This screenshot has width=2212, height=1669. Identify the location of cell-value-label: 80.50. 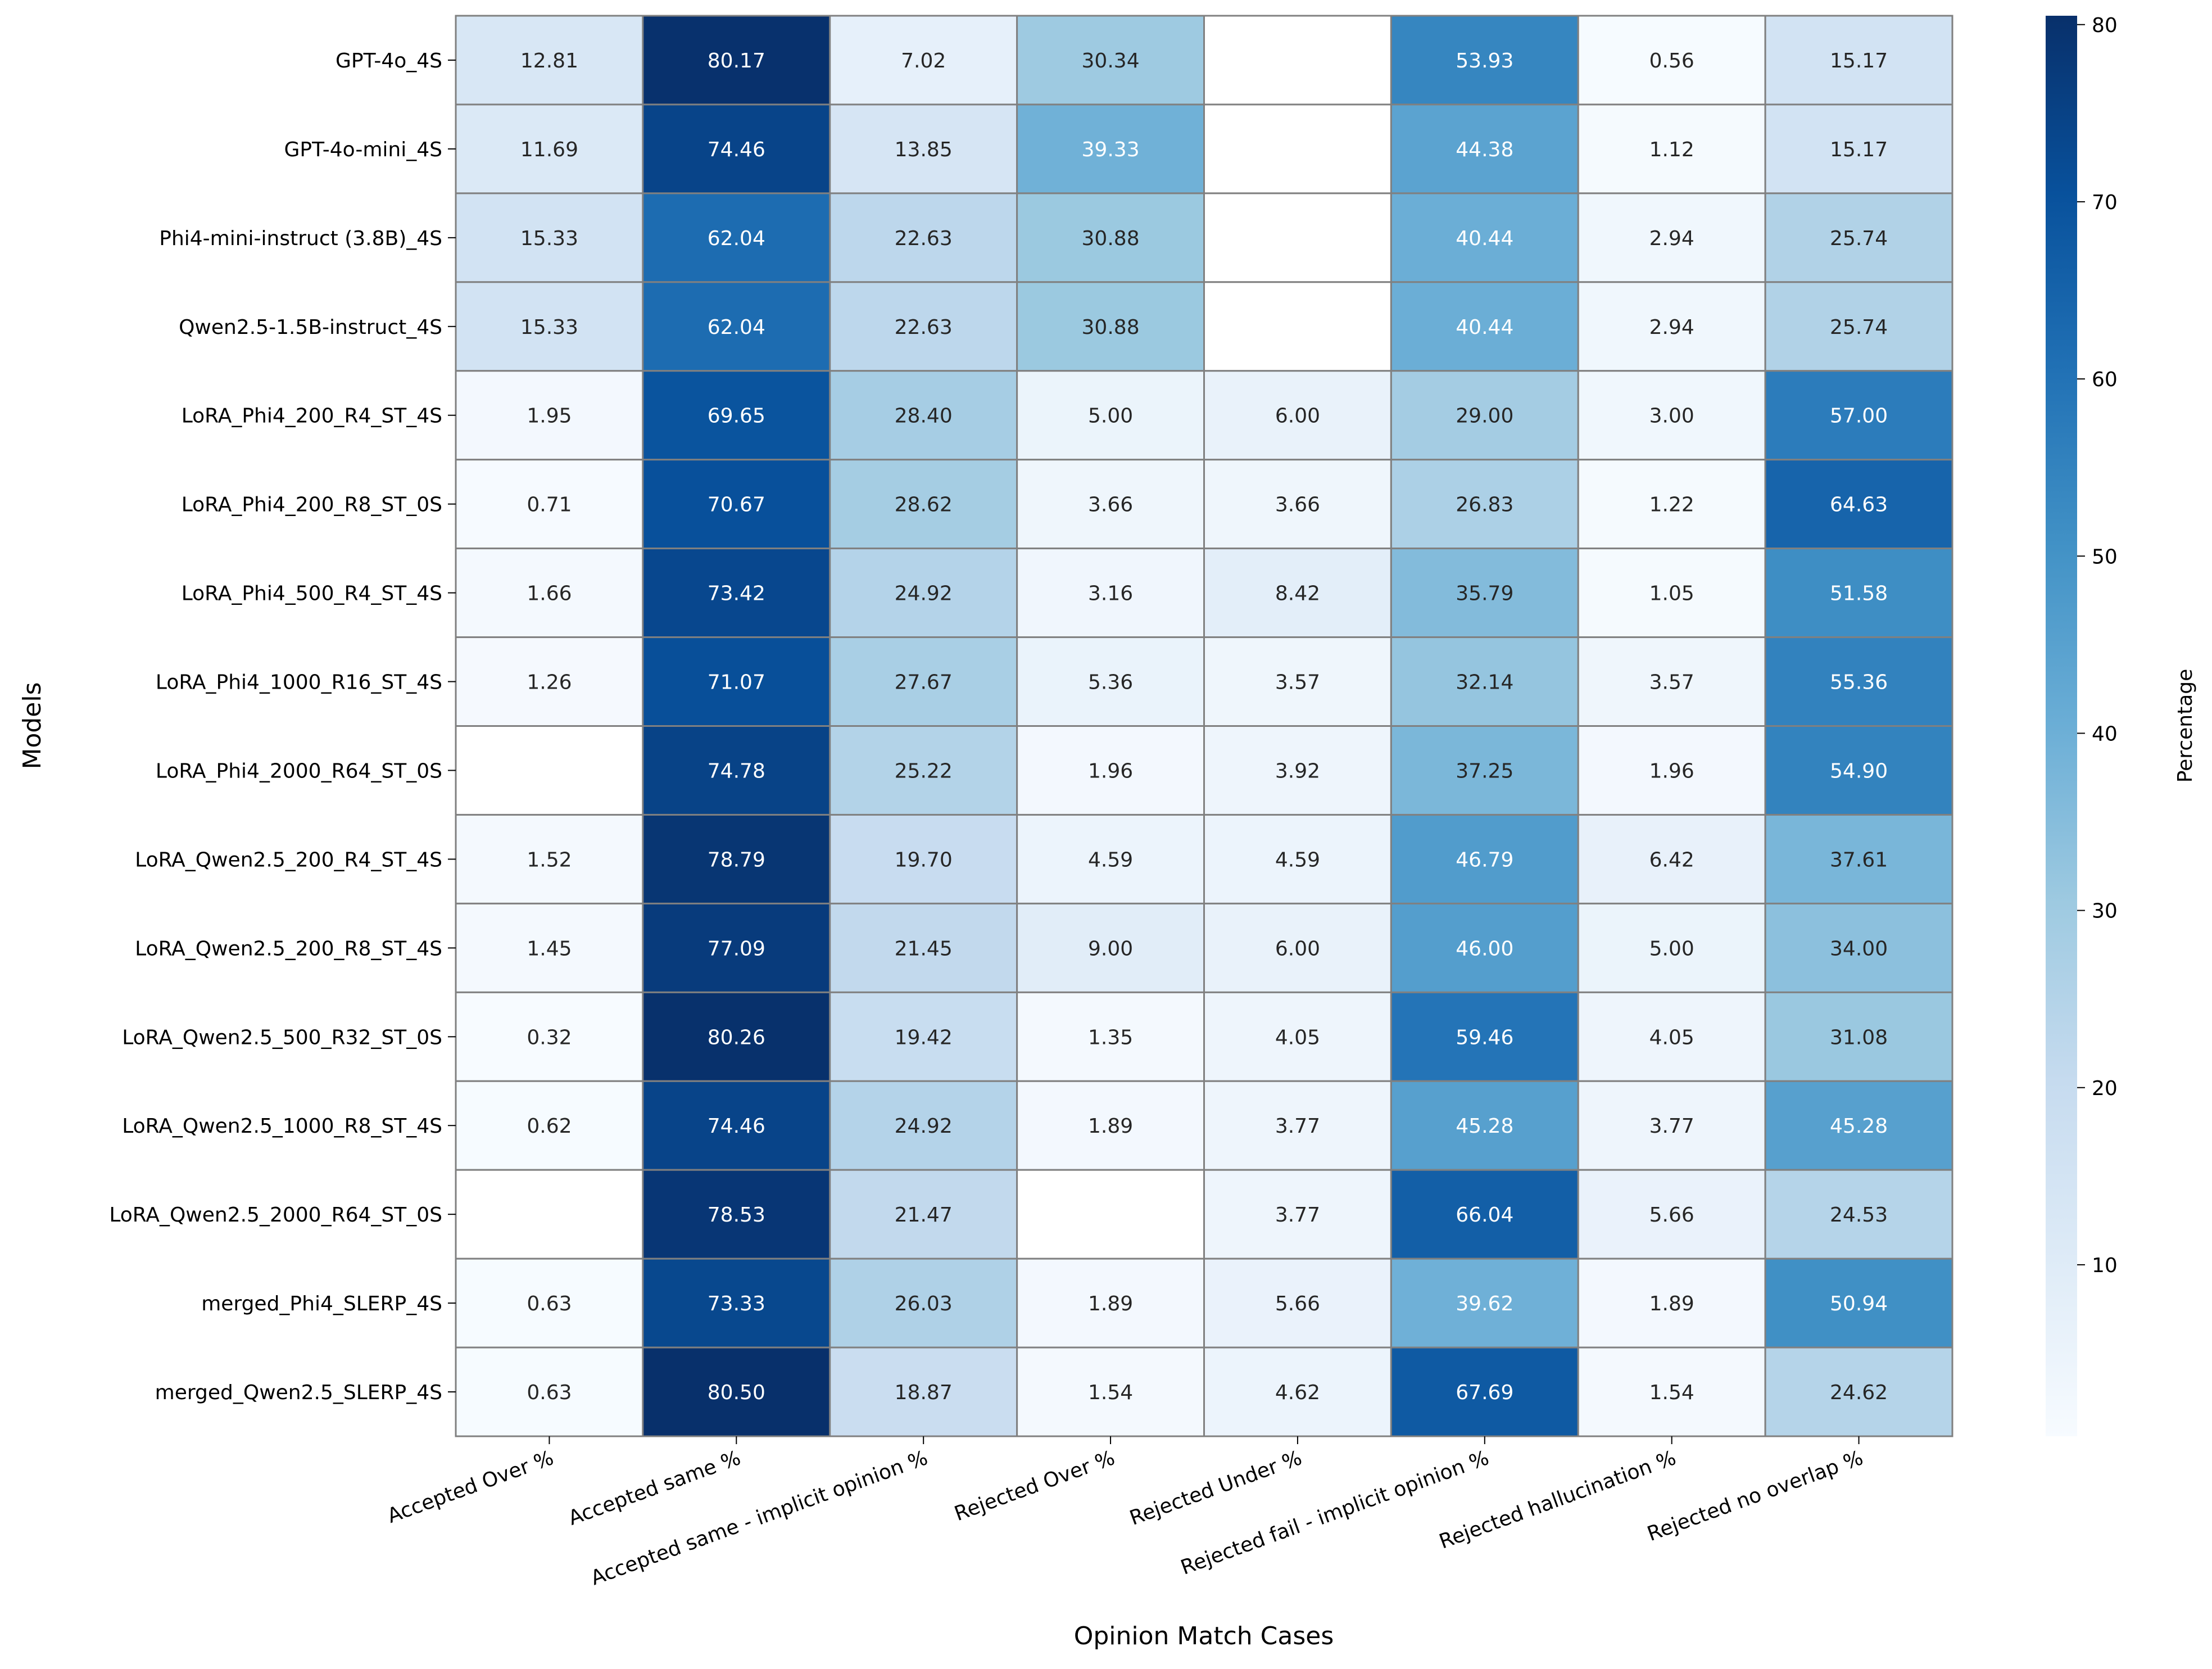
(736, 1392).